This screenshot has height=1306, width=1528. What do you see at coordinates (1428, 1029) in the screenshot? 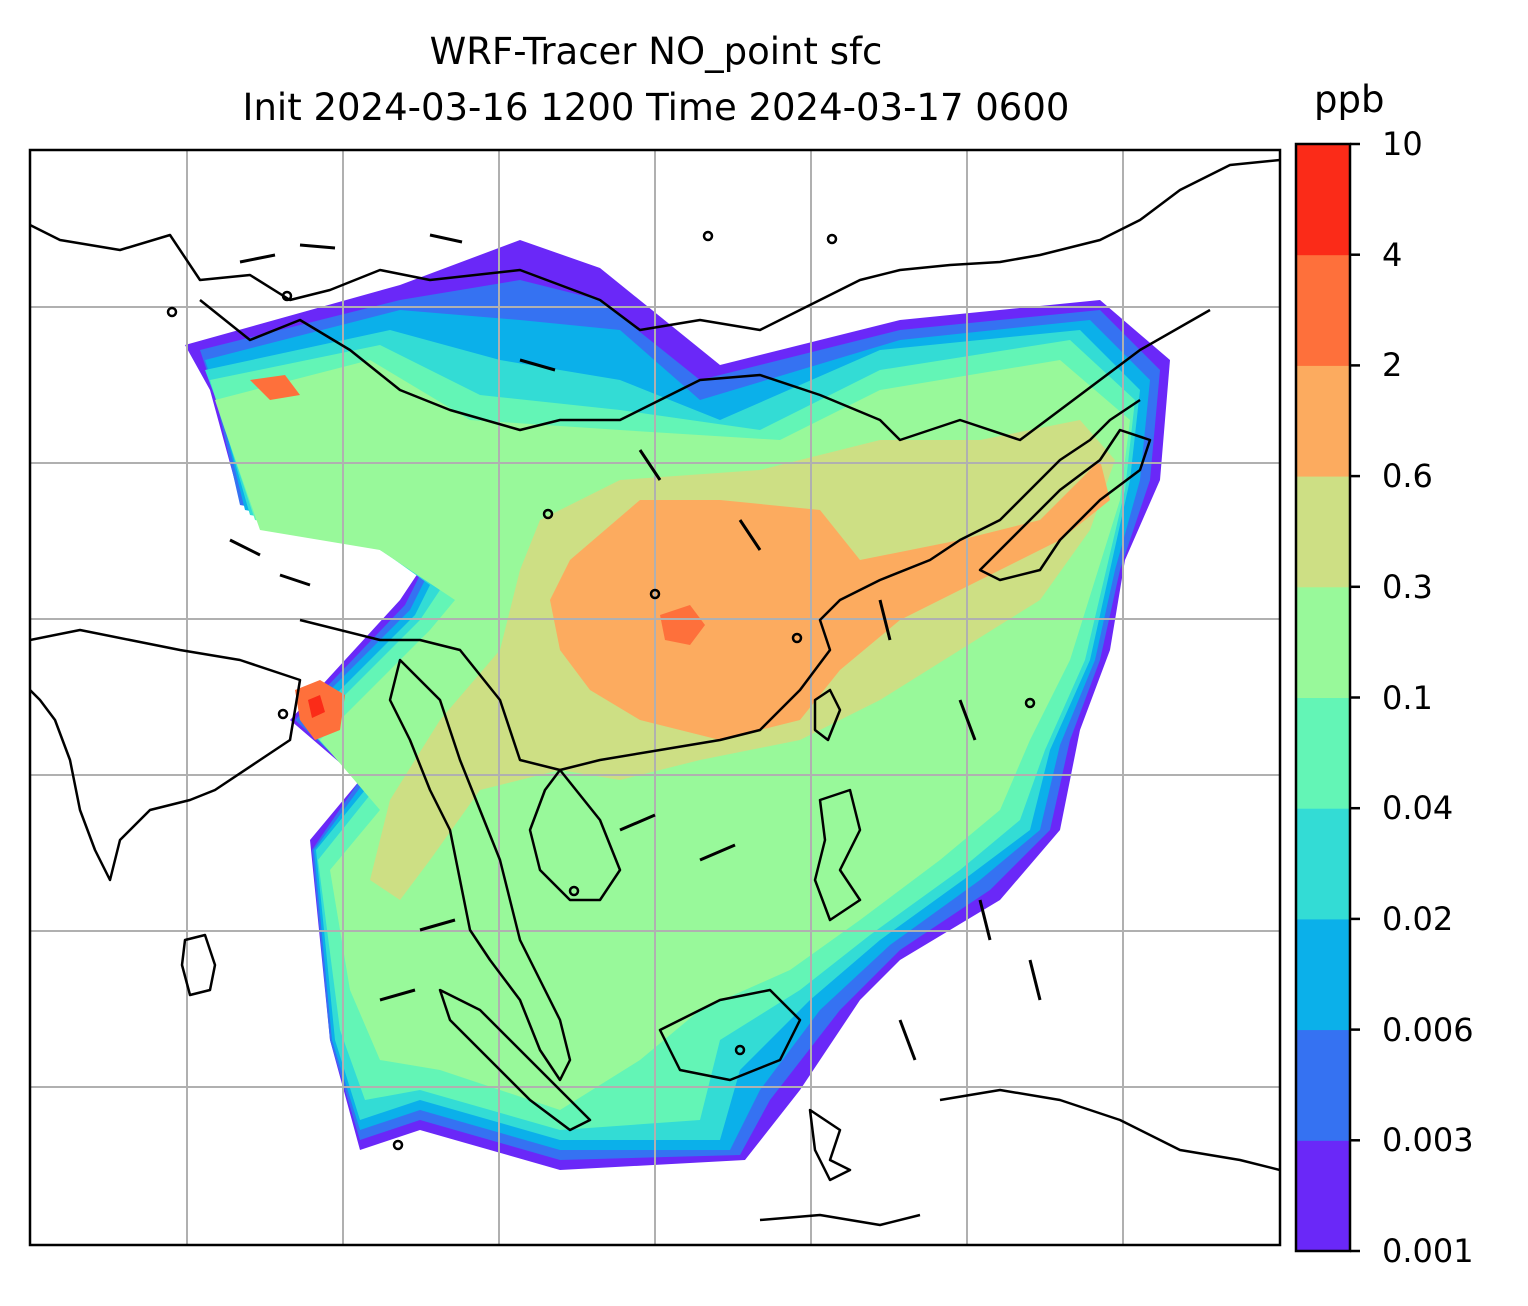
I see `colorbar-tick-label: 0.006` at bounding box center [1428, 1029].